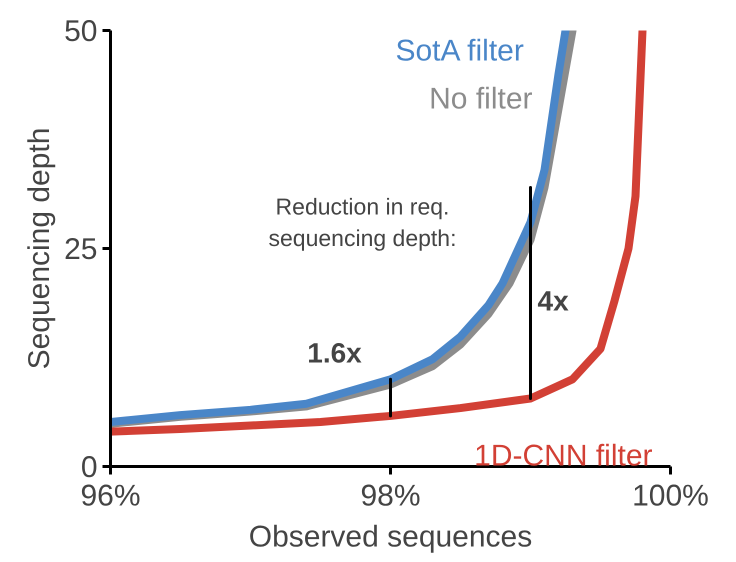  Describe the element at coordinates (390, 496) in the screenshot. I see `x-tick-label: 98%` at that location.